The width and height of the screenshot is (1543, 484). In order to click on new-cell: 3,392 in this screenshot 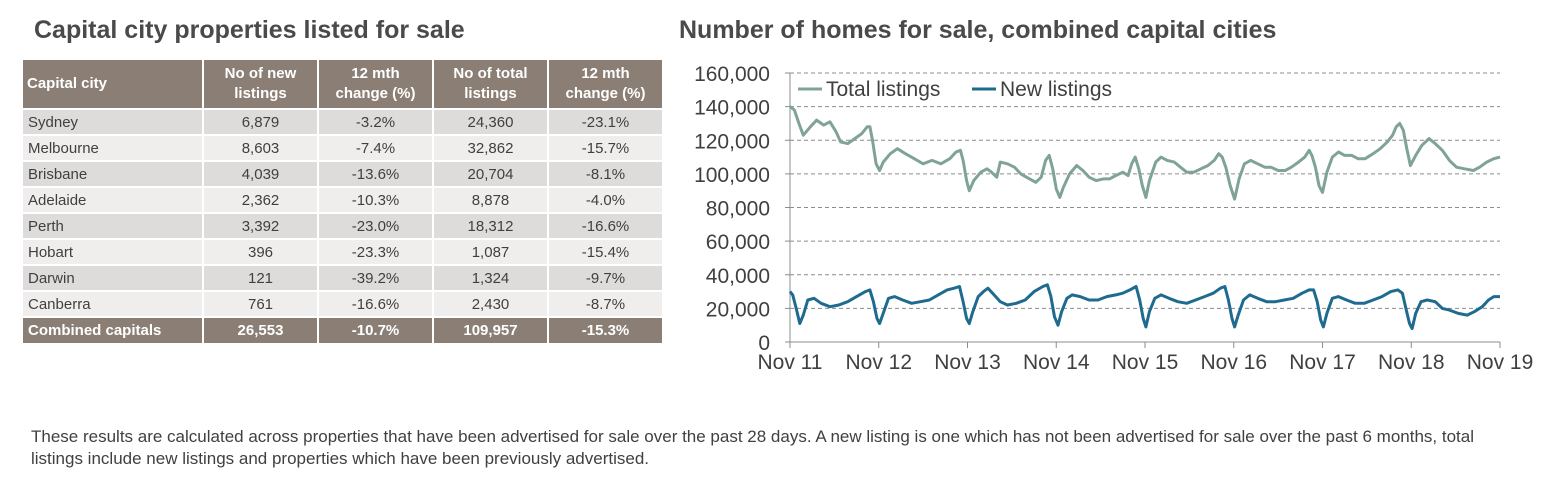, I will do `click(260, 226)`.